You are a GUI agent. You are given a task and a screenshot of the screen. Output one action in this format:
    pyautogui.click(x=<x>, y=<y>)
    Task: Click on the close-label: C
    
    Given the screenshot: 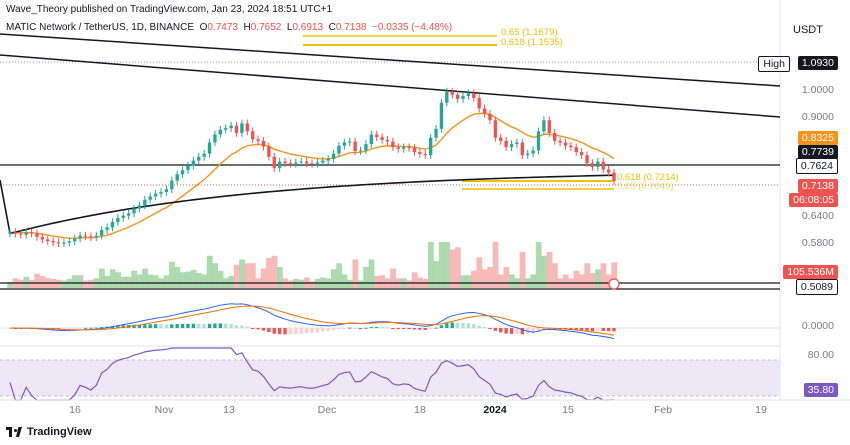 What is the action you would take?
    pyautogui.click(x=332, y=27)
    